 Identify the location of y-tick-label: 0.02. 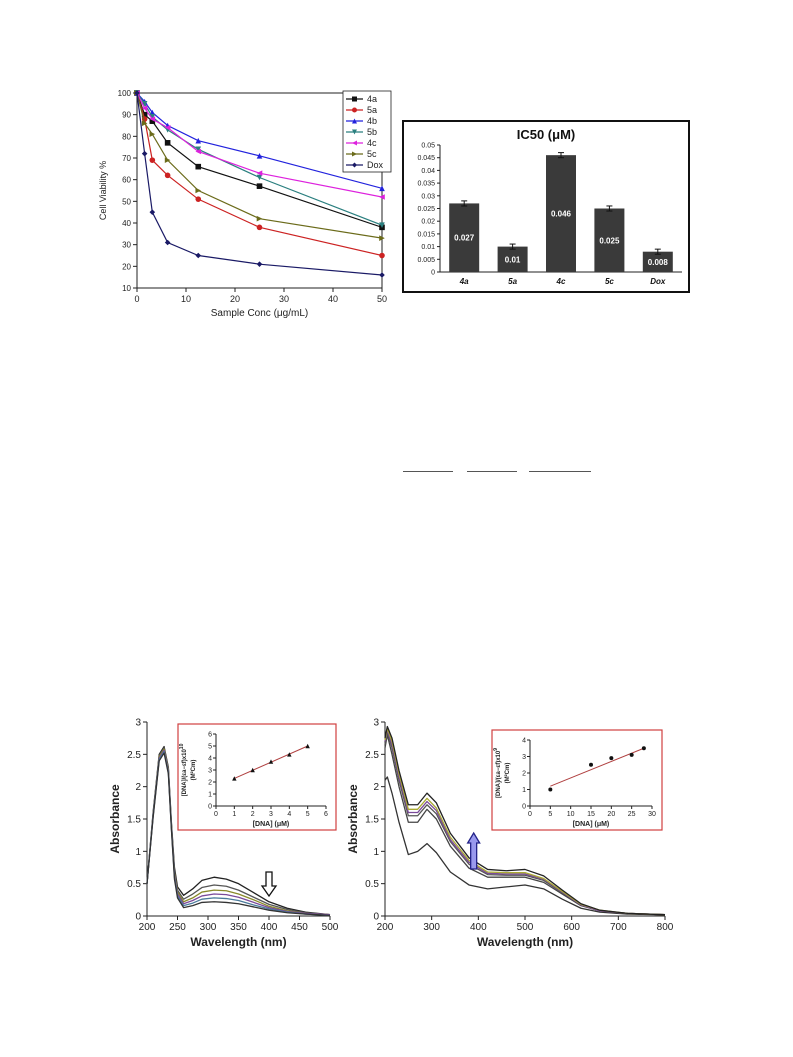
(428, 222).